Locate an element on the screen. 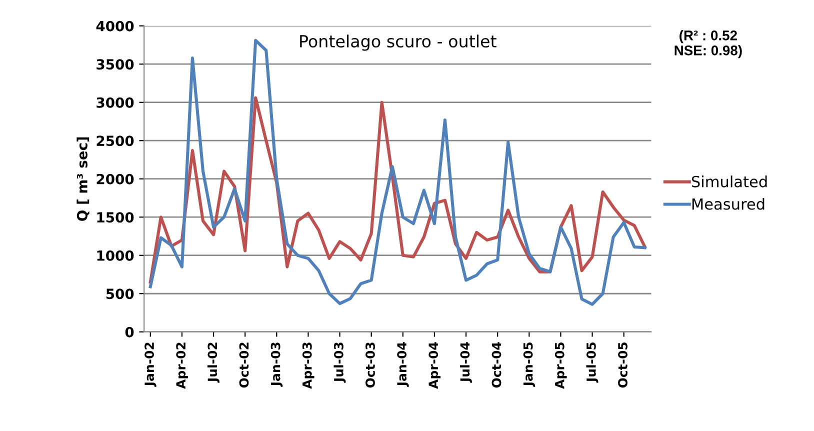 The image size is (814, 431). y-tick-label: 1500 is located at coordinates (115, 217).